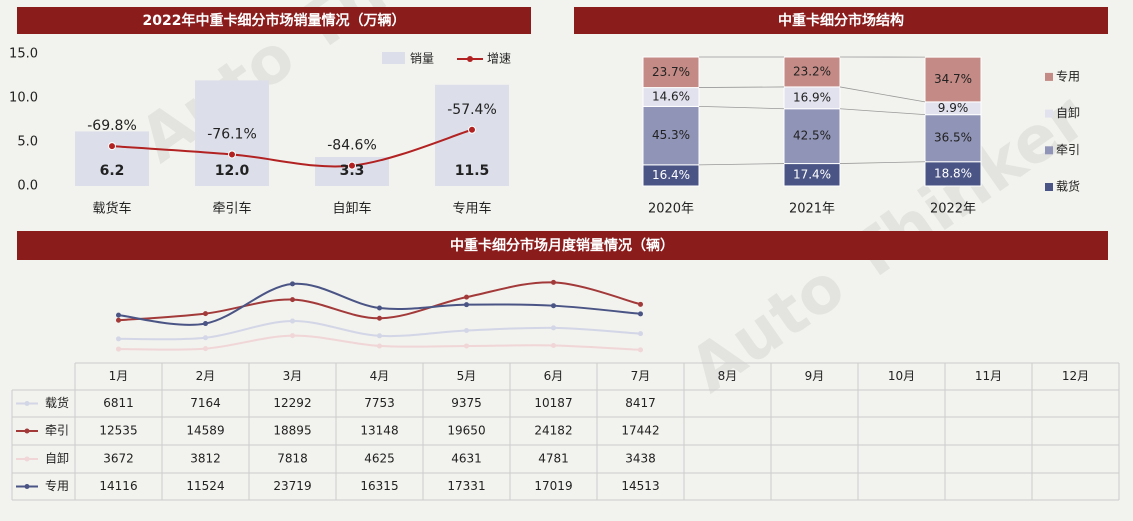 The height and width of the screenshot is (521, 1133). I want to click on data-label: 36.5%, so click(953, 138).